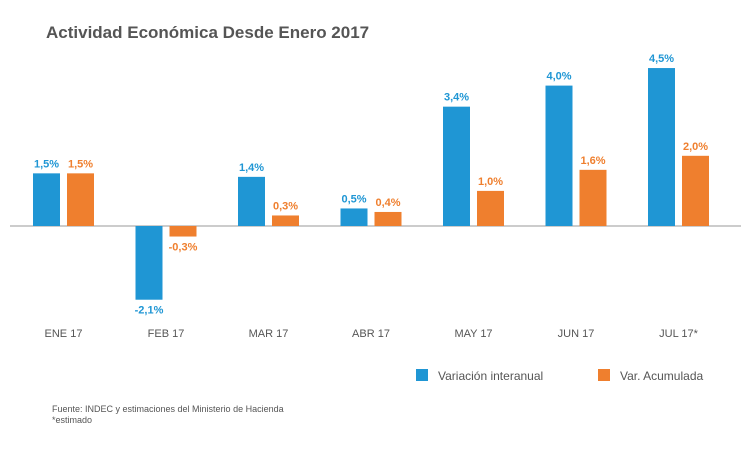  Describe the element at coordinates (387, 203) in the screenshot. I see `data-label: 0,4%` at that location.